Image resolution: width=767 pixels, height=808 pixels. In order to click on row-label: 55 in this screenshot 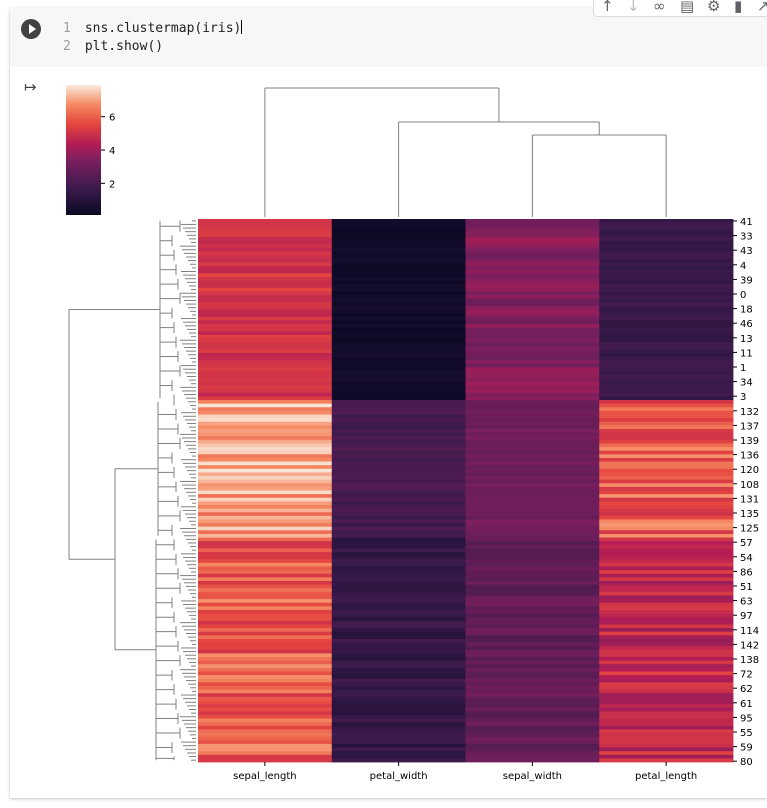, I will do `click(746, 733)`.